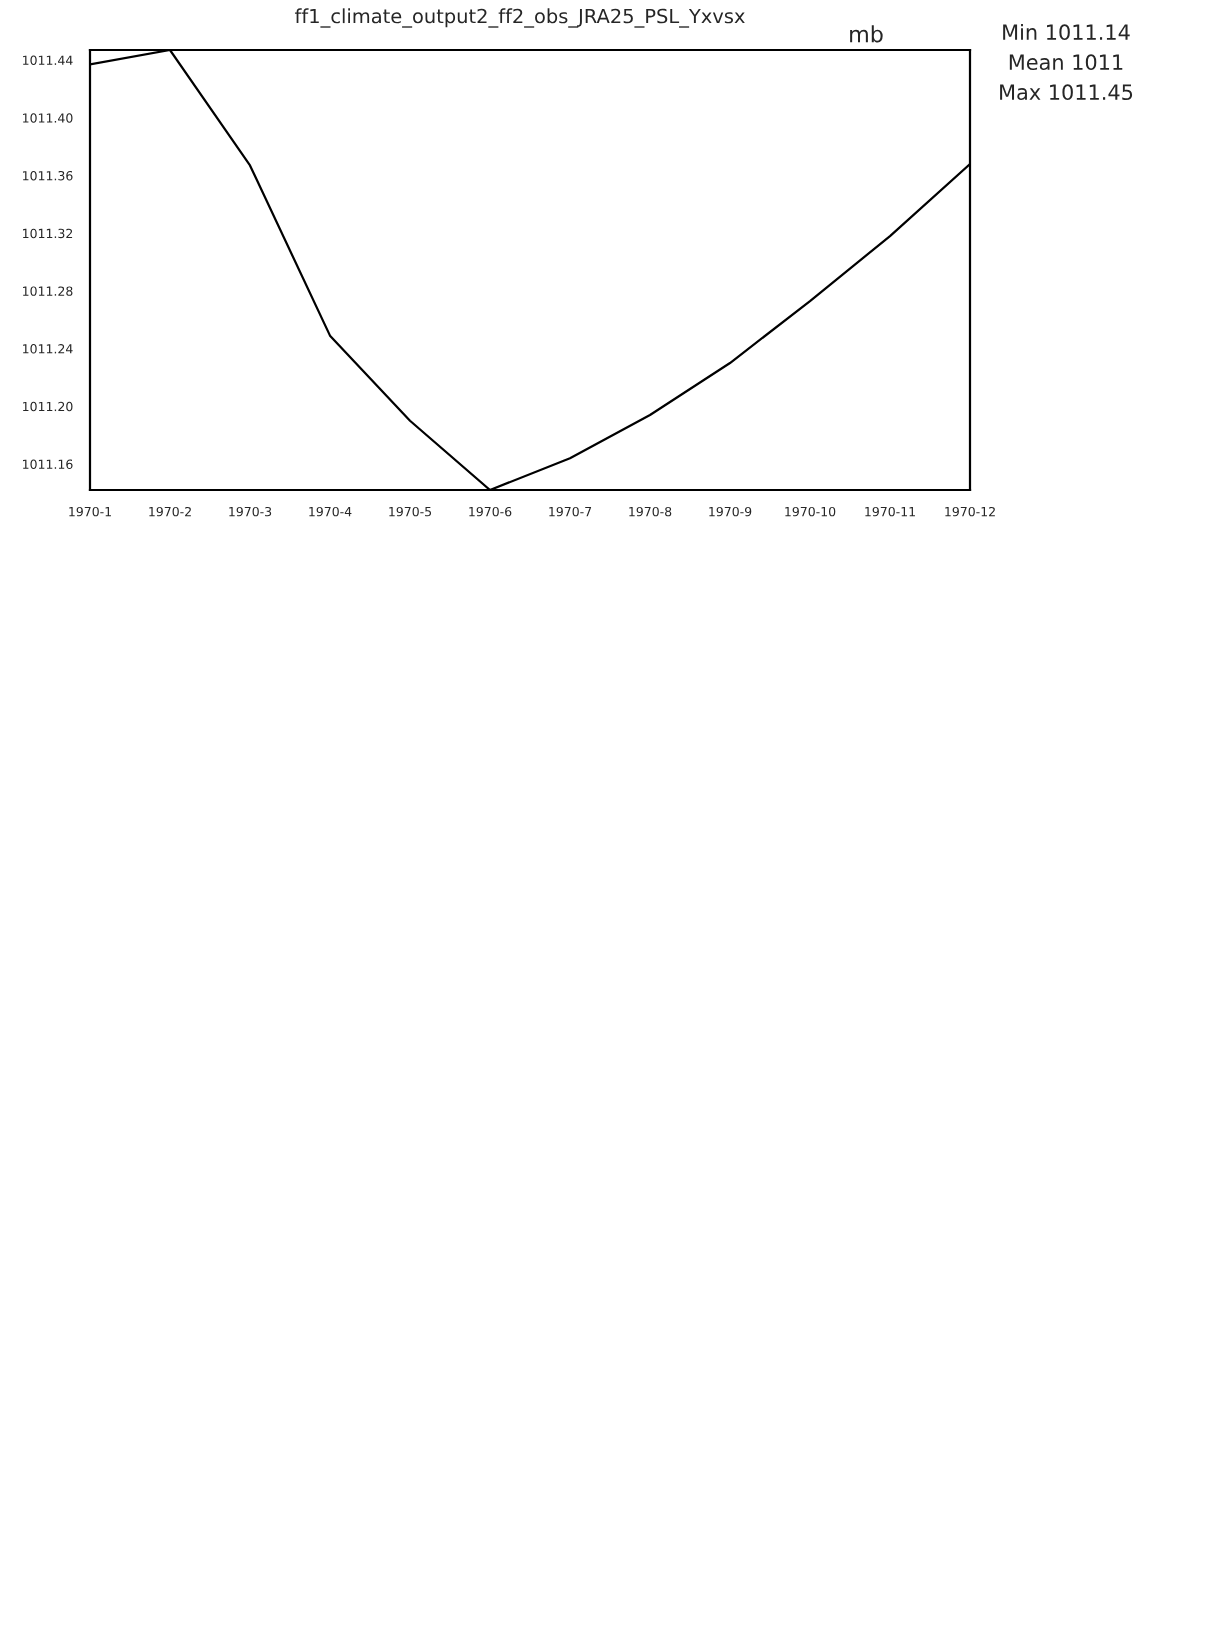 This screenshot has width=1212, height=1628. Describe the element at coordinates (1066, 92) in the screenshot. I see `text: Max 1011.45` at that location.